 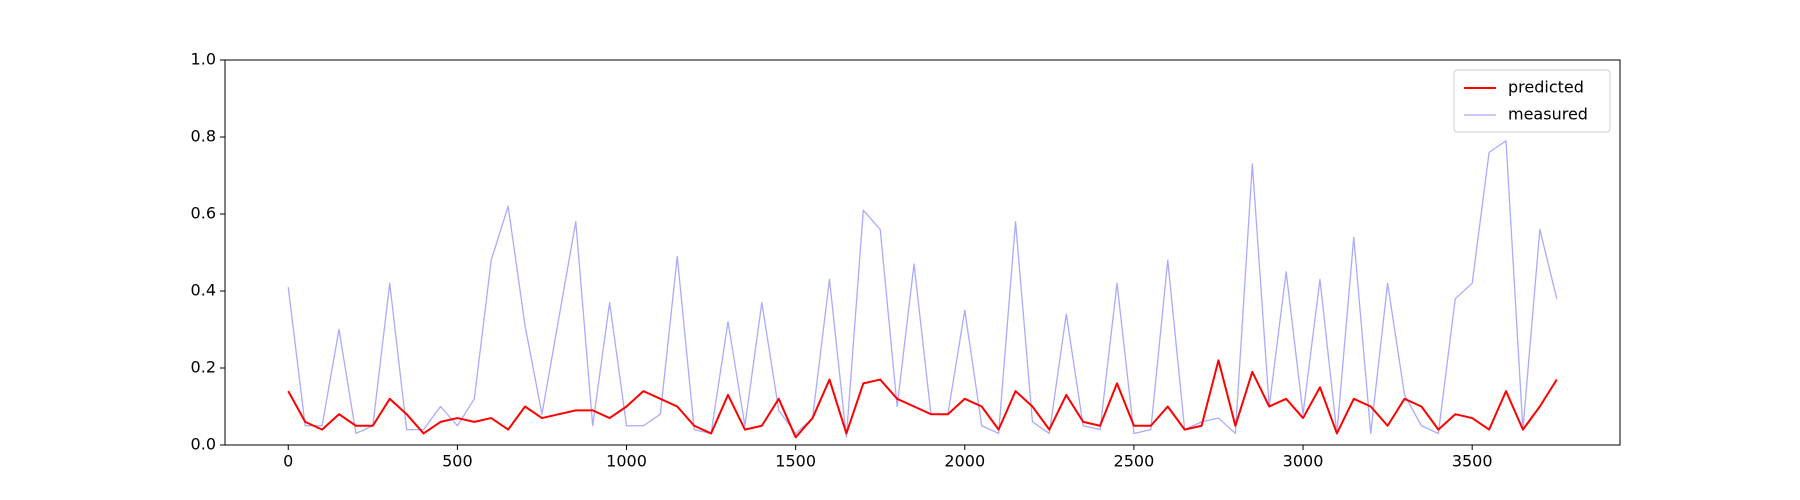 What do you see at coordinates (203, 290) in the screenshot?
I see `y-tick-label: 0.4` at bounding box center [203, 290].